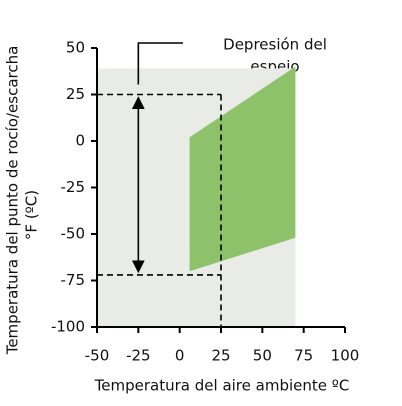 This screenshot has width=402, height=406. I want to click on y-tick-label: -25, so click(73, 187).